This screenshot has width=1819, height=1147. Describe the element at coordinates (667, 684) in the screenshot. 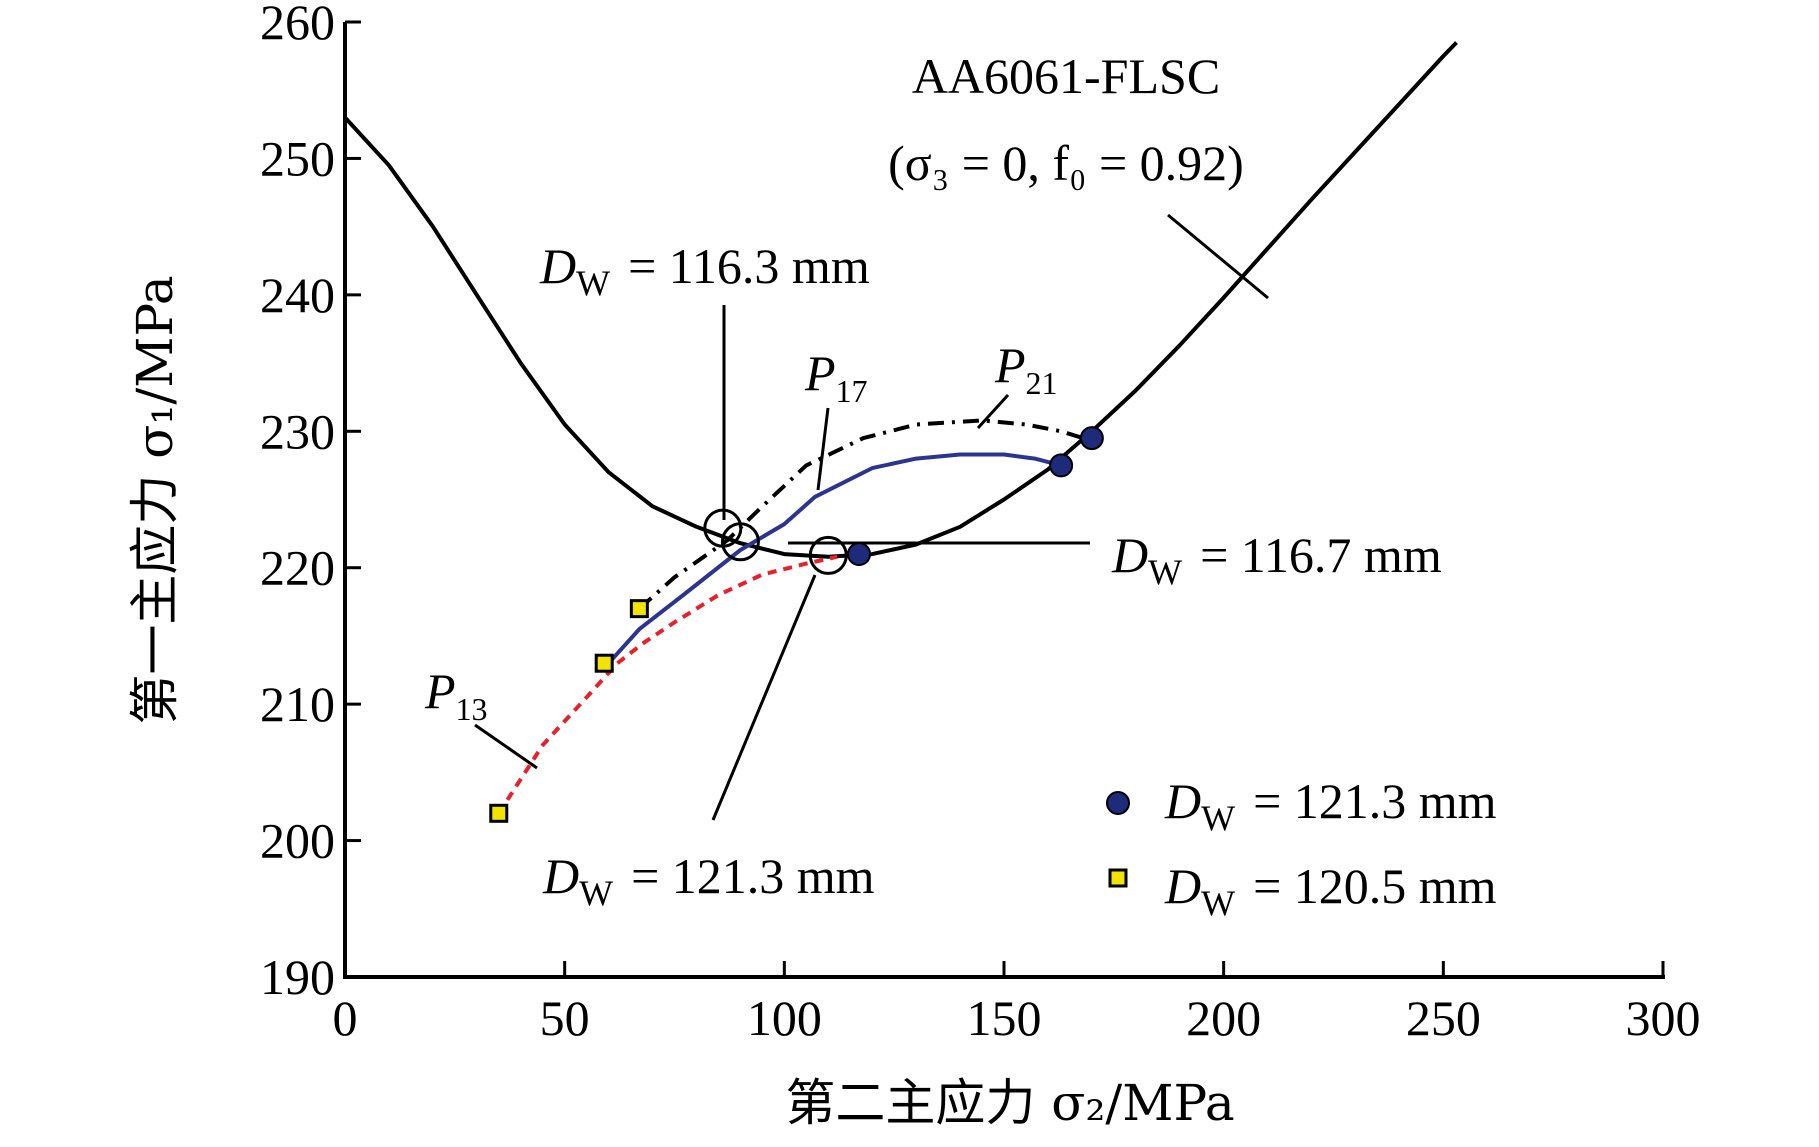

I see `series-p13` at that location.